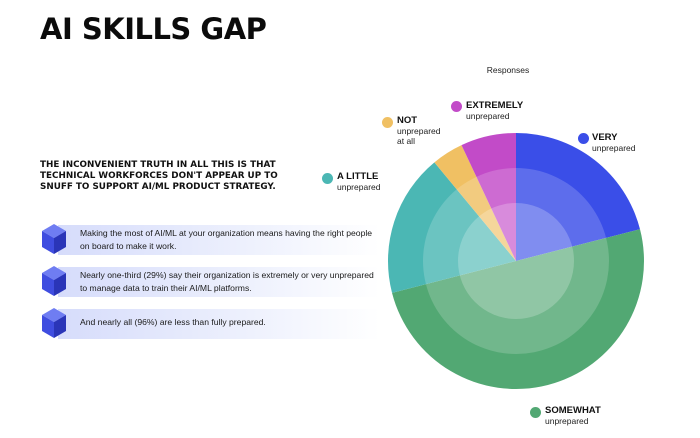  What do you see at coordinates (564, 416) in the screenshot?
I see `label-somewhat: SOMEWHAT unprepared` at bounding box center [564, 416].